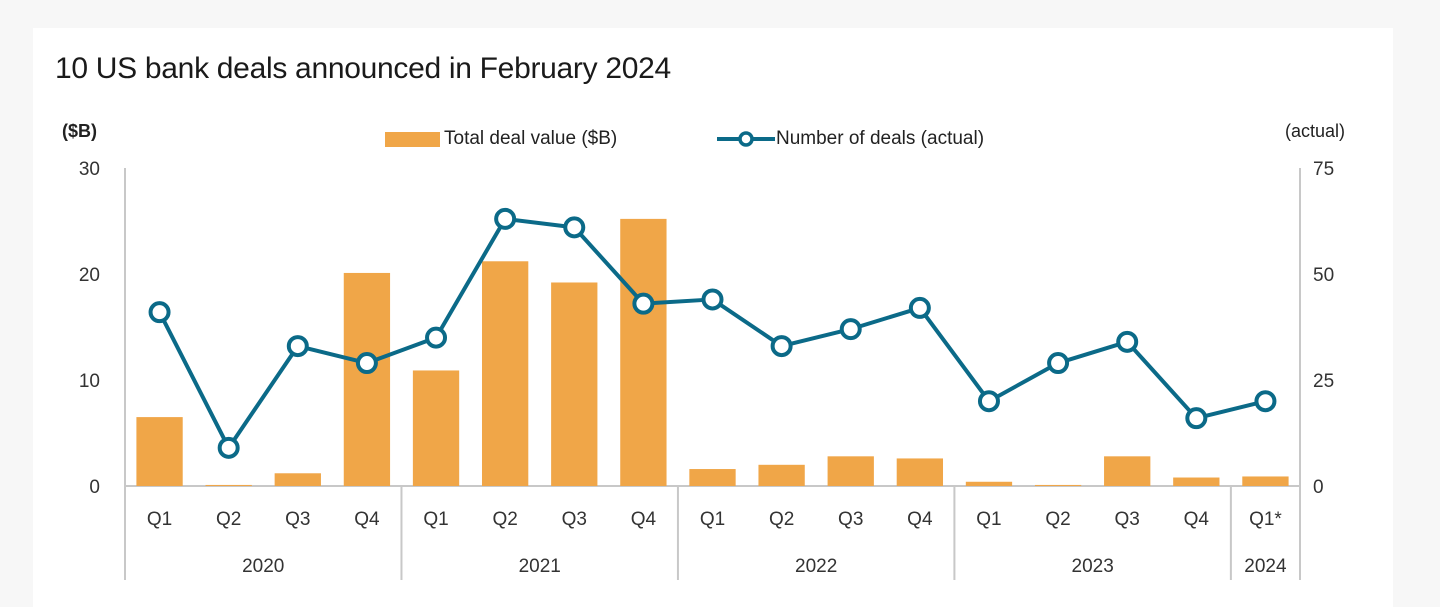 The width and height of the screenshot is (1440, 607). Describe the element at coordinates (816, 566) in the screenshot. I see `x-group-label: 2022` at that location.